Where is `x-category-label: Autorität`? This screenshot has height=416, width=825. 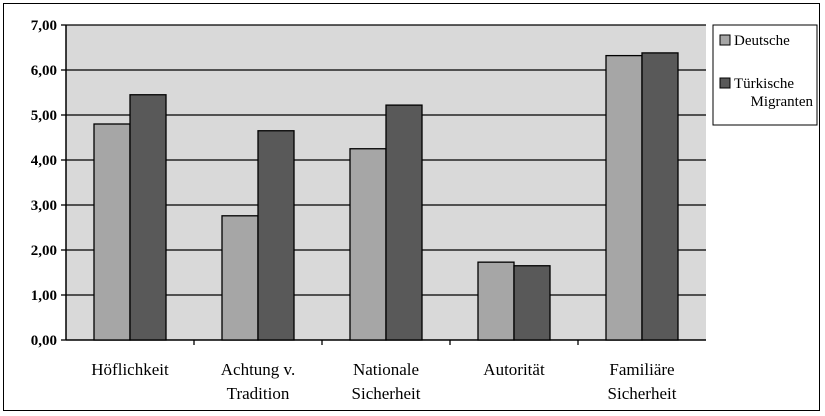 x-category-label: Autorität is located at coordinates (514, 369).